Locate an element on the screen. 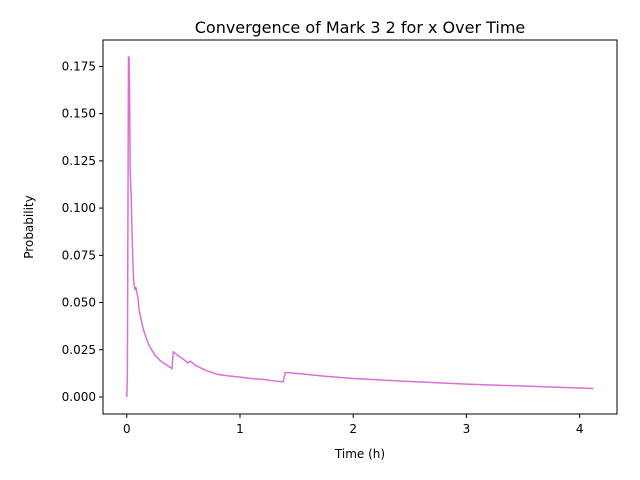  x-axis: 0 1 2 3 4 is located at coordinates (353, 425).